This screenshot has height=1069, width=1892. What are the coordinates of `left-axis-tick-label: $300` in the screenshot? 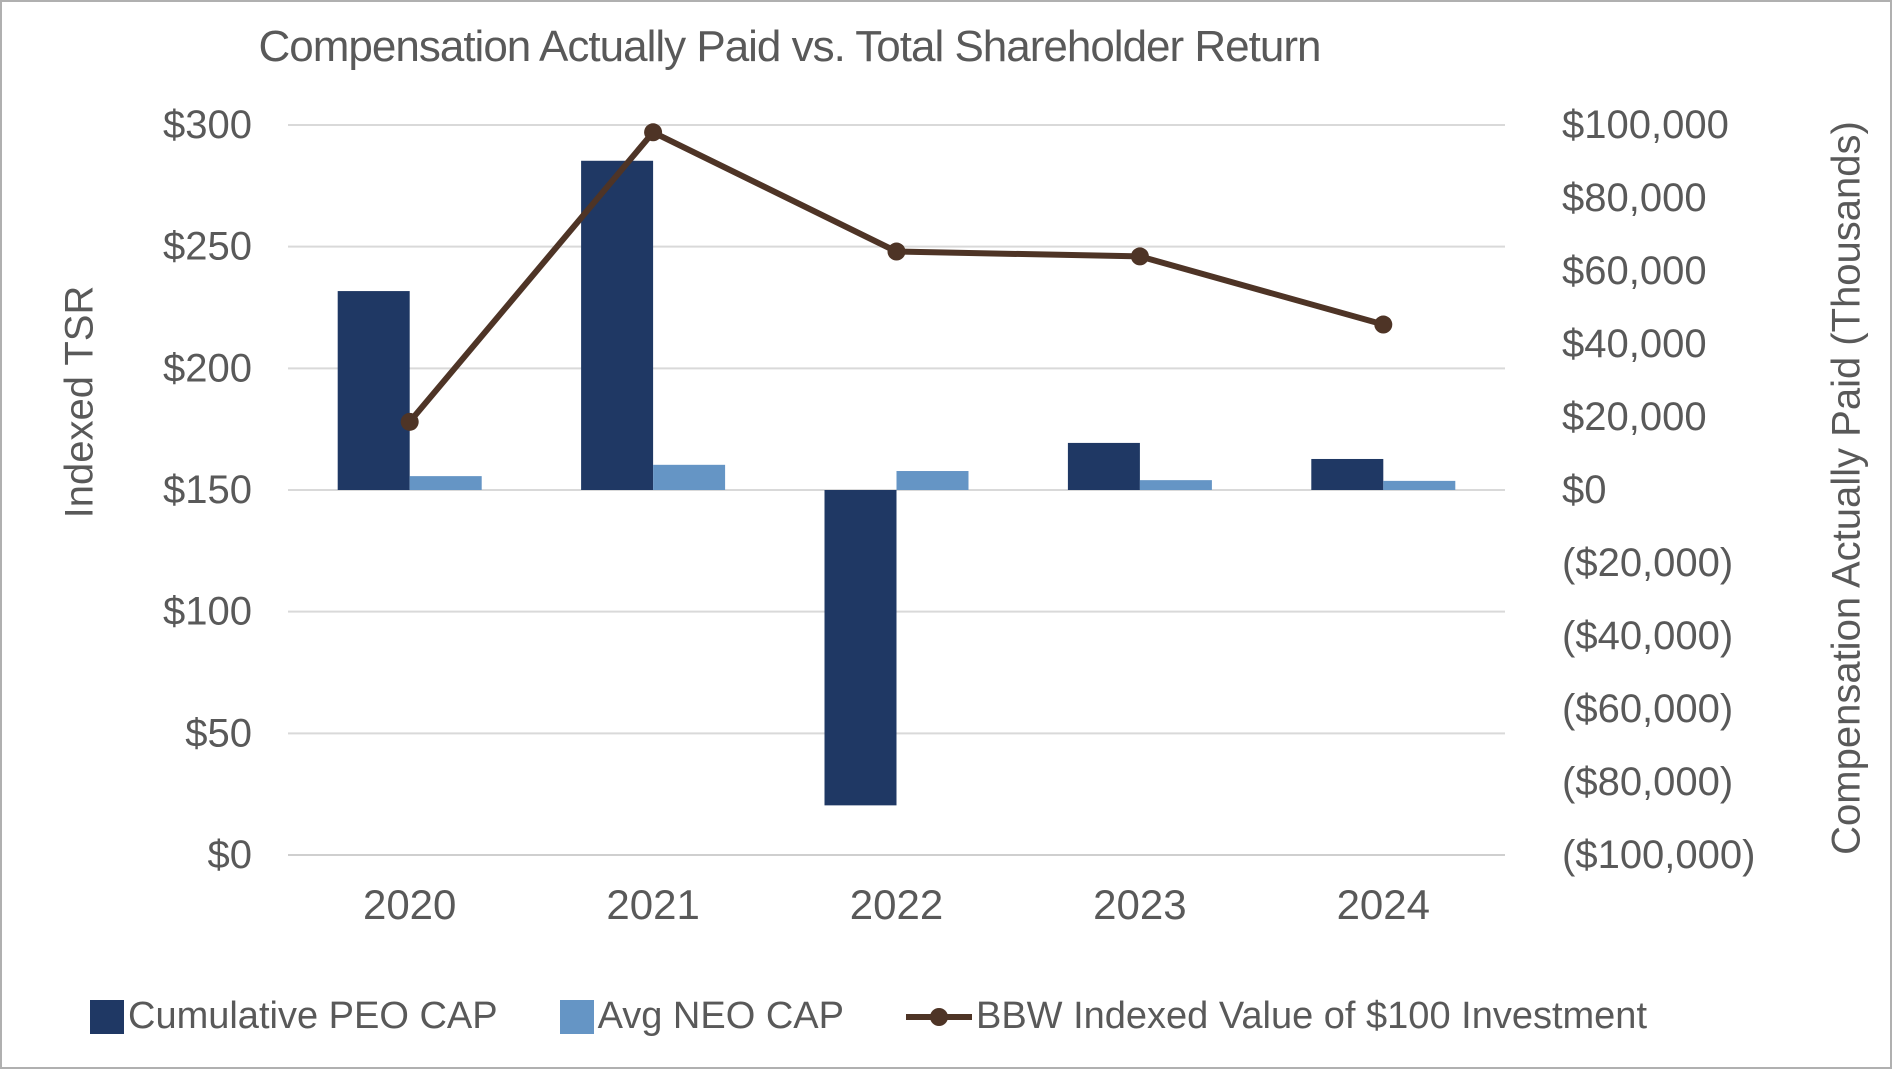 It's located at (207, 125).